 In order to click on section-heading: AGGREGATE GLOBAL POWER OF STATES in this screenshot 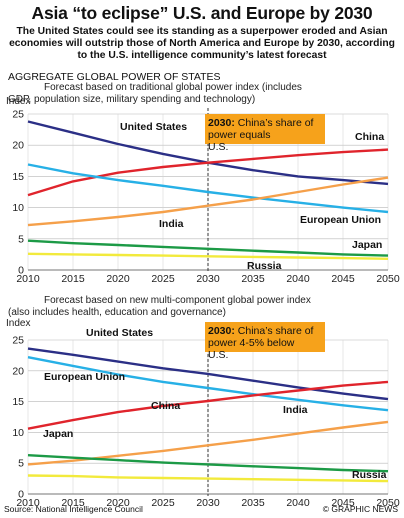, I will do `click(114, 77)`.